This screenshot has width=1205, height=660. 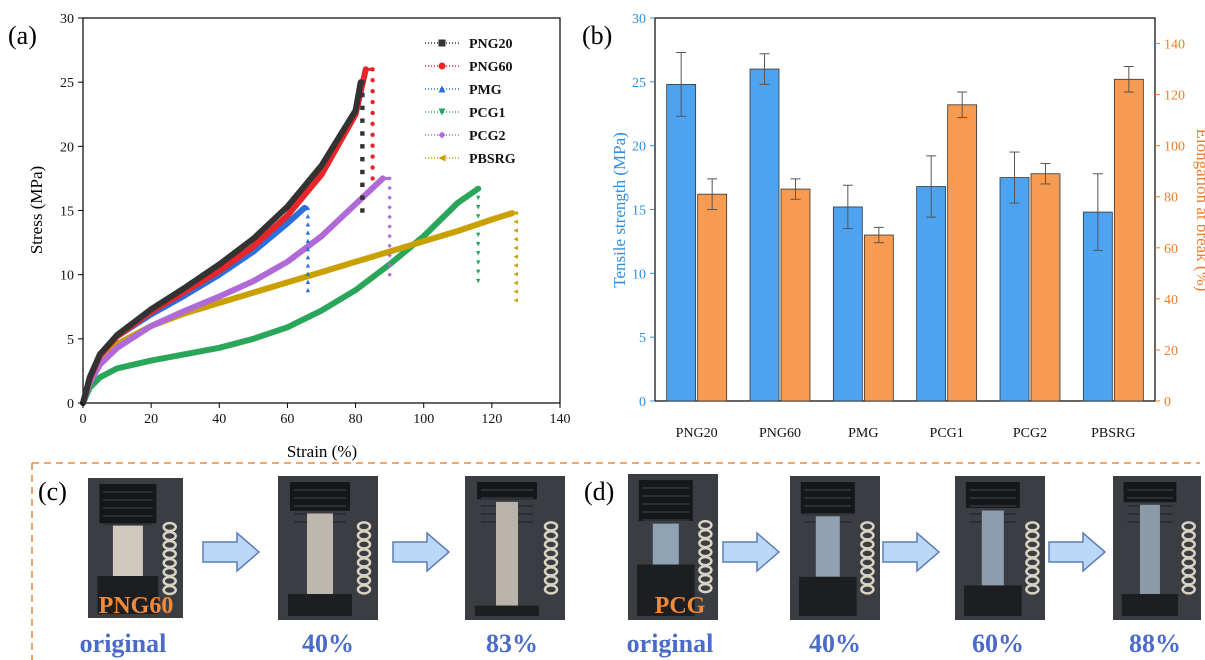 I want to click on legend-entry-pbsrg: PBSRG, so click(x=470, y=159).